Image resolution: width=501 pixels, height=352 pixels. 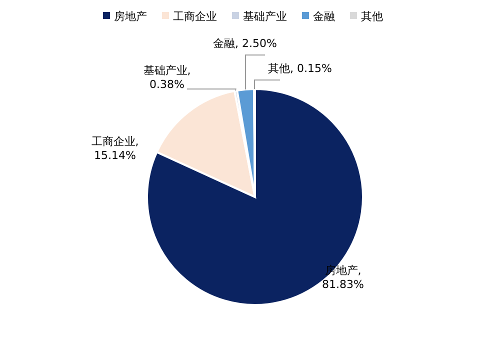 I want to click on legend-label: 房地产, so click(x=130, y=16).